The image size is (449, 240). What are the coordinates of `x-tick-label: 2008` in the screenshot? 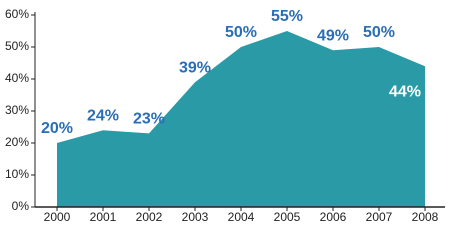 It's located at (425, 217).